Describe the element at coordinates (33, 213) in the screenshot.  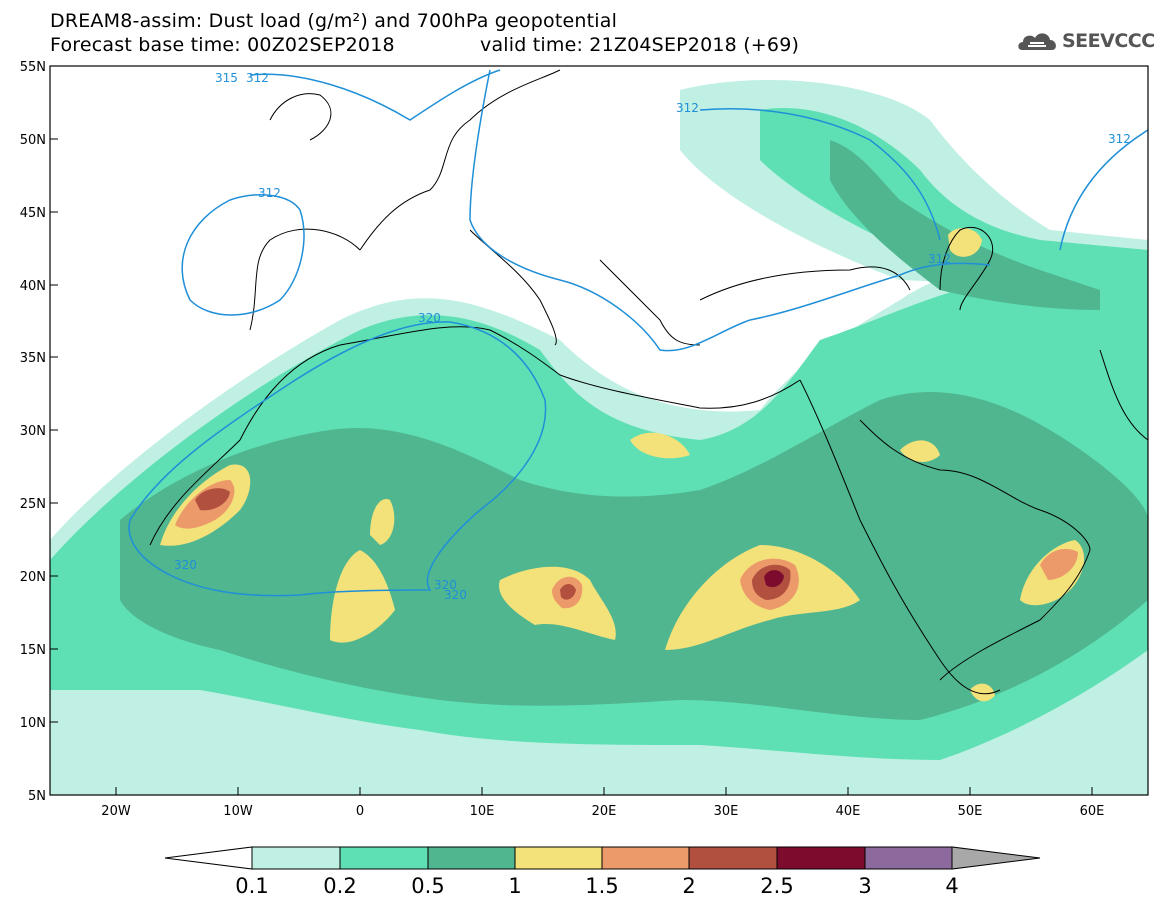
I see `lat-label: 45N` at that location.